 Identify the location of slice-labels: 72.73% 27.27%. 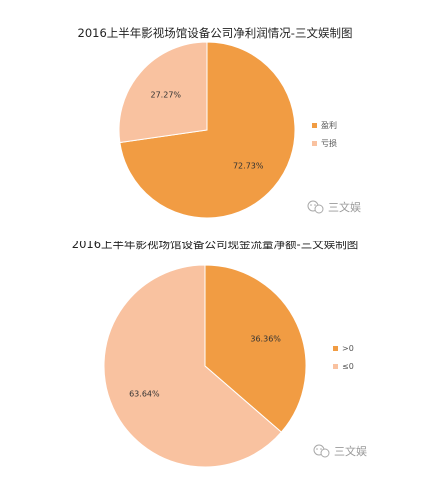
(207, 130).